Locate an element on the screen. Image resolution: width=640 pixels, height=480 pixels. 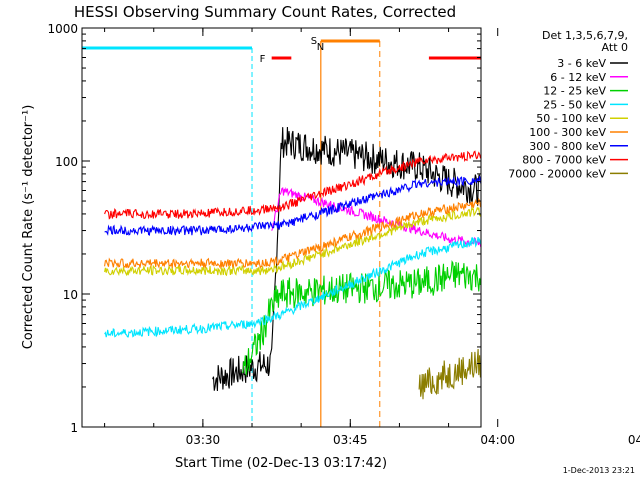
y-axis-label: Corrected Count Rate (s⁻¹ detector⁻¹) is located at coordinates (28, 227).